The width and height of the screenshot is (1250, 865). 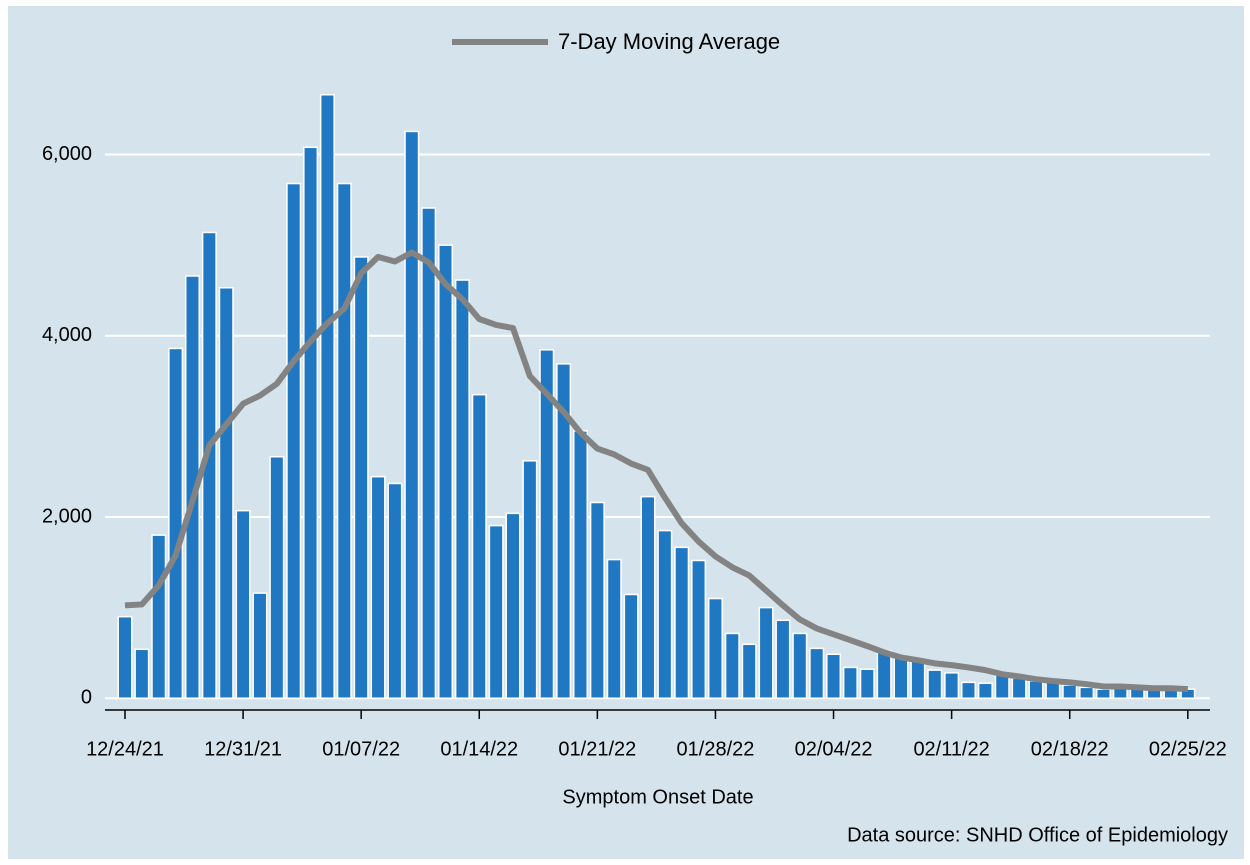 What do you see at coordinates (669, 41) in the screenshot?
I see `legend-label: 7-Day Moving Average` at bounding box center [669, 41].